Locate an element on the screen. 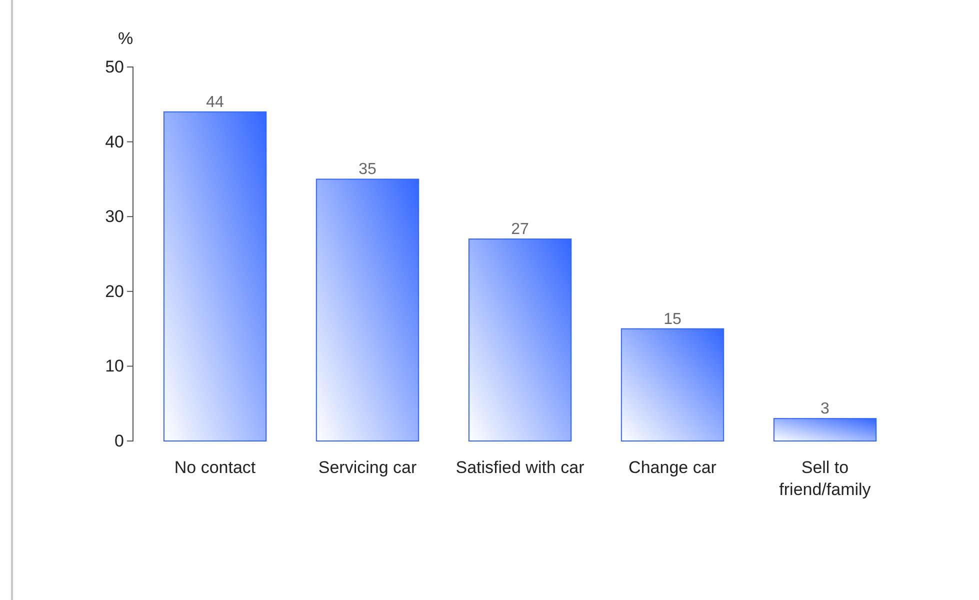 The width and height of the screenshot is (979, 600). data-label: 27 is located at coordinates (520, 229).